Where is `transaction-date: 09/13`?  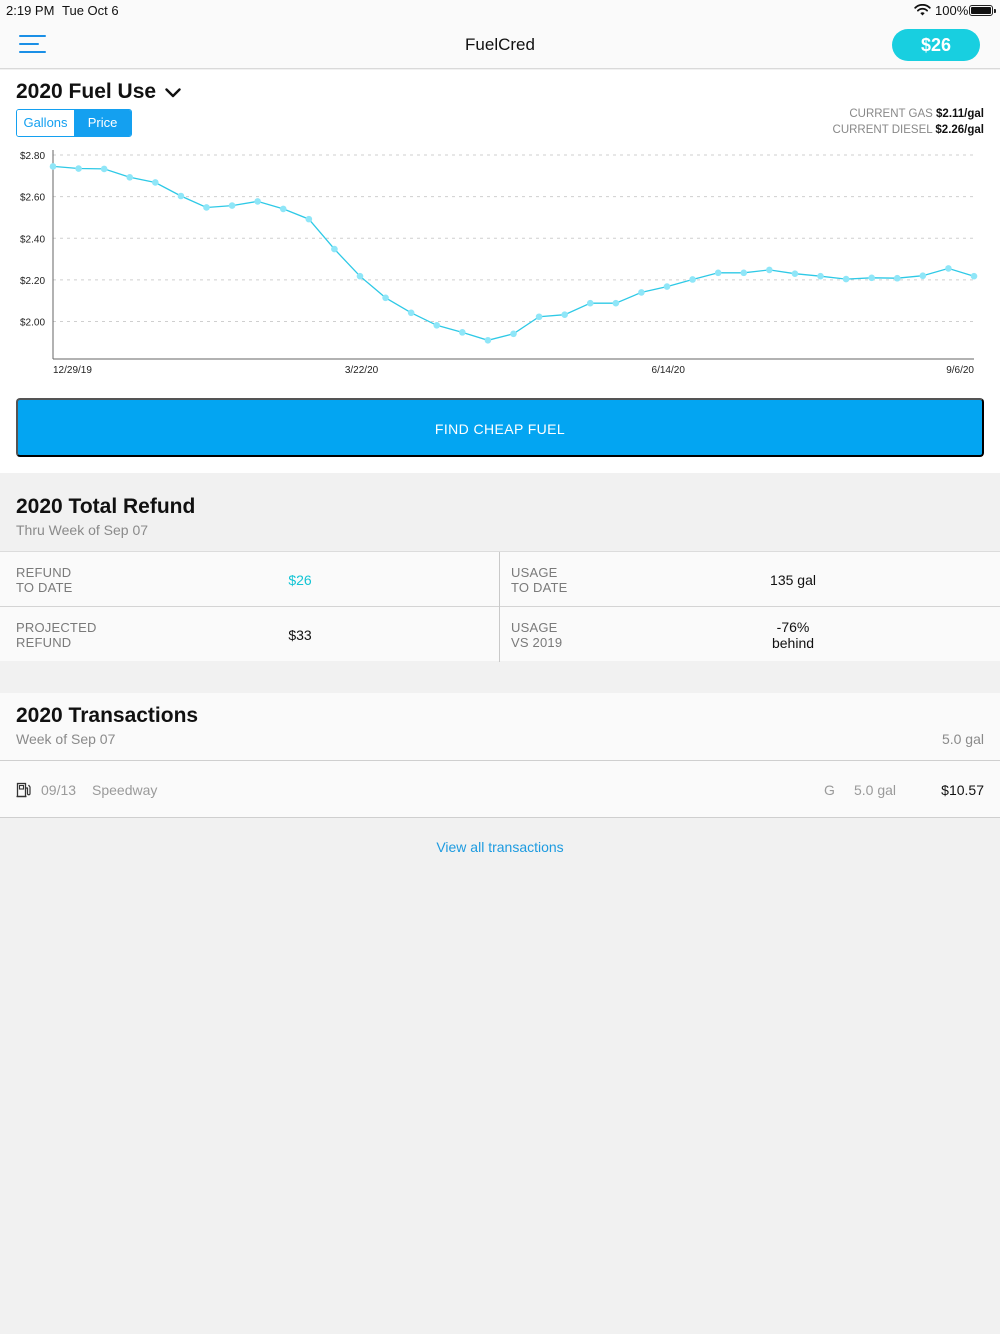 transaction-date: 09/13 is located at coordinates (59, 790).